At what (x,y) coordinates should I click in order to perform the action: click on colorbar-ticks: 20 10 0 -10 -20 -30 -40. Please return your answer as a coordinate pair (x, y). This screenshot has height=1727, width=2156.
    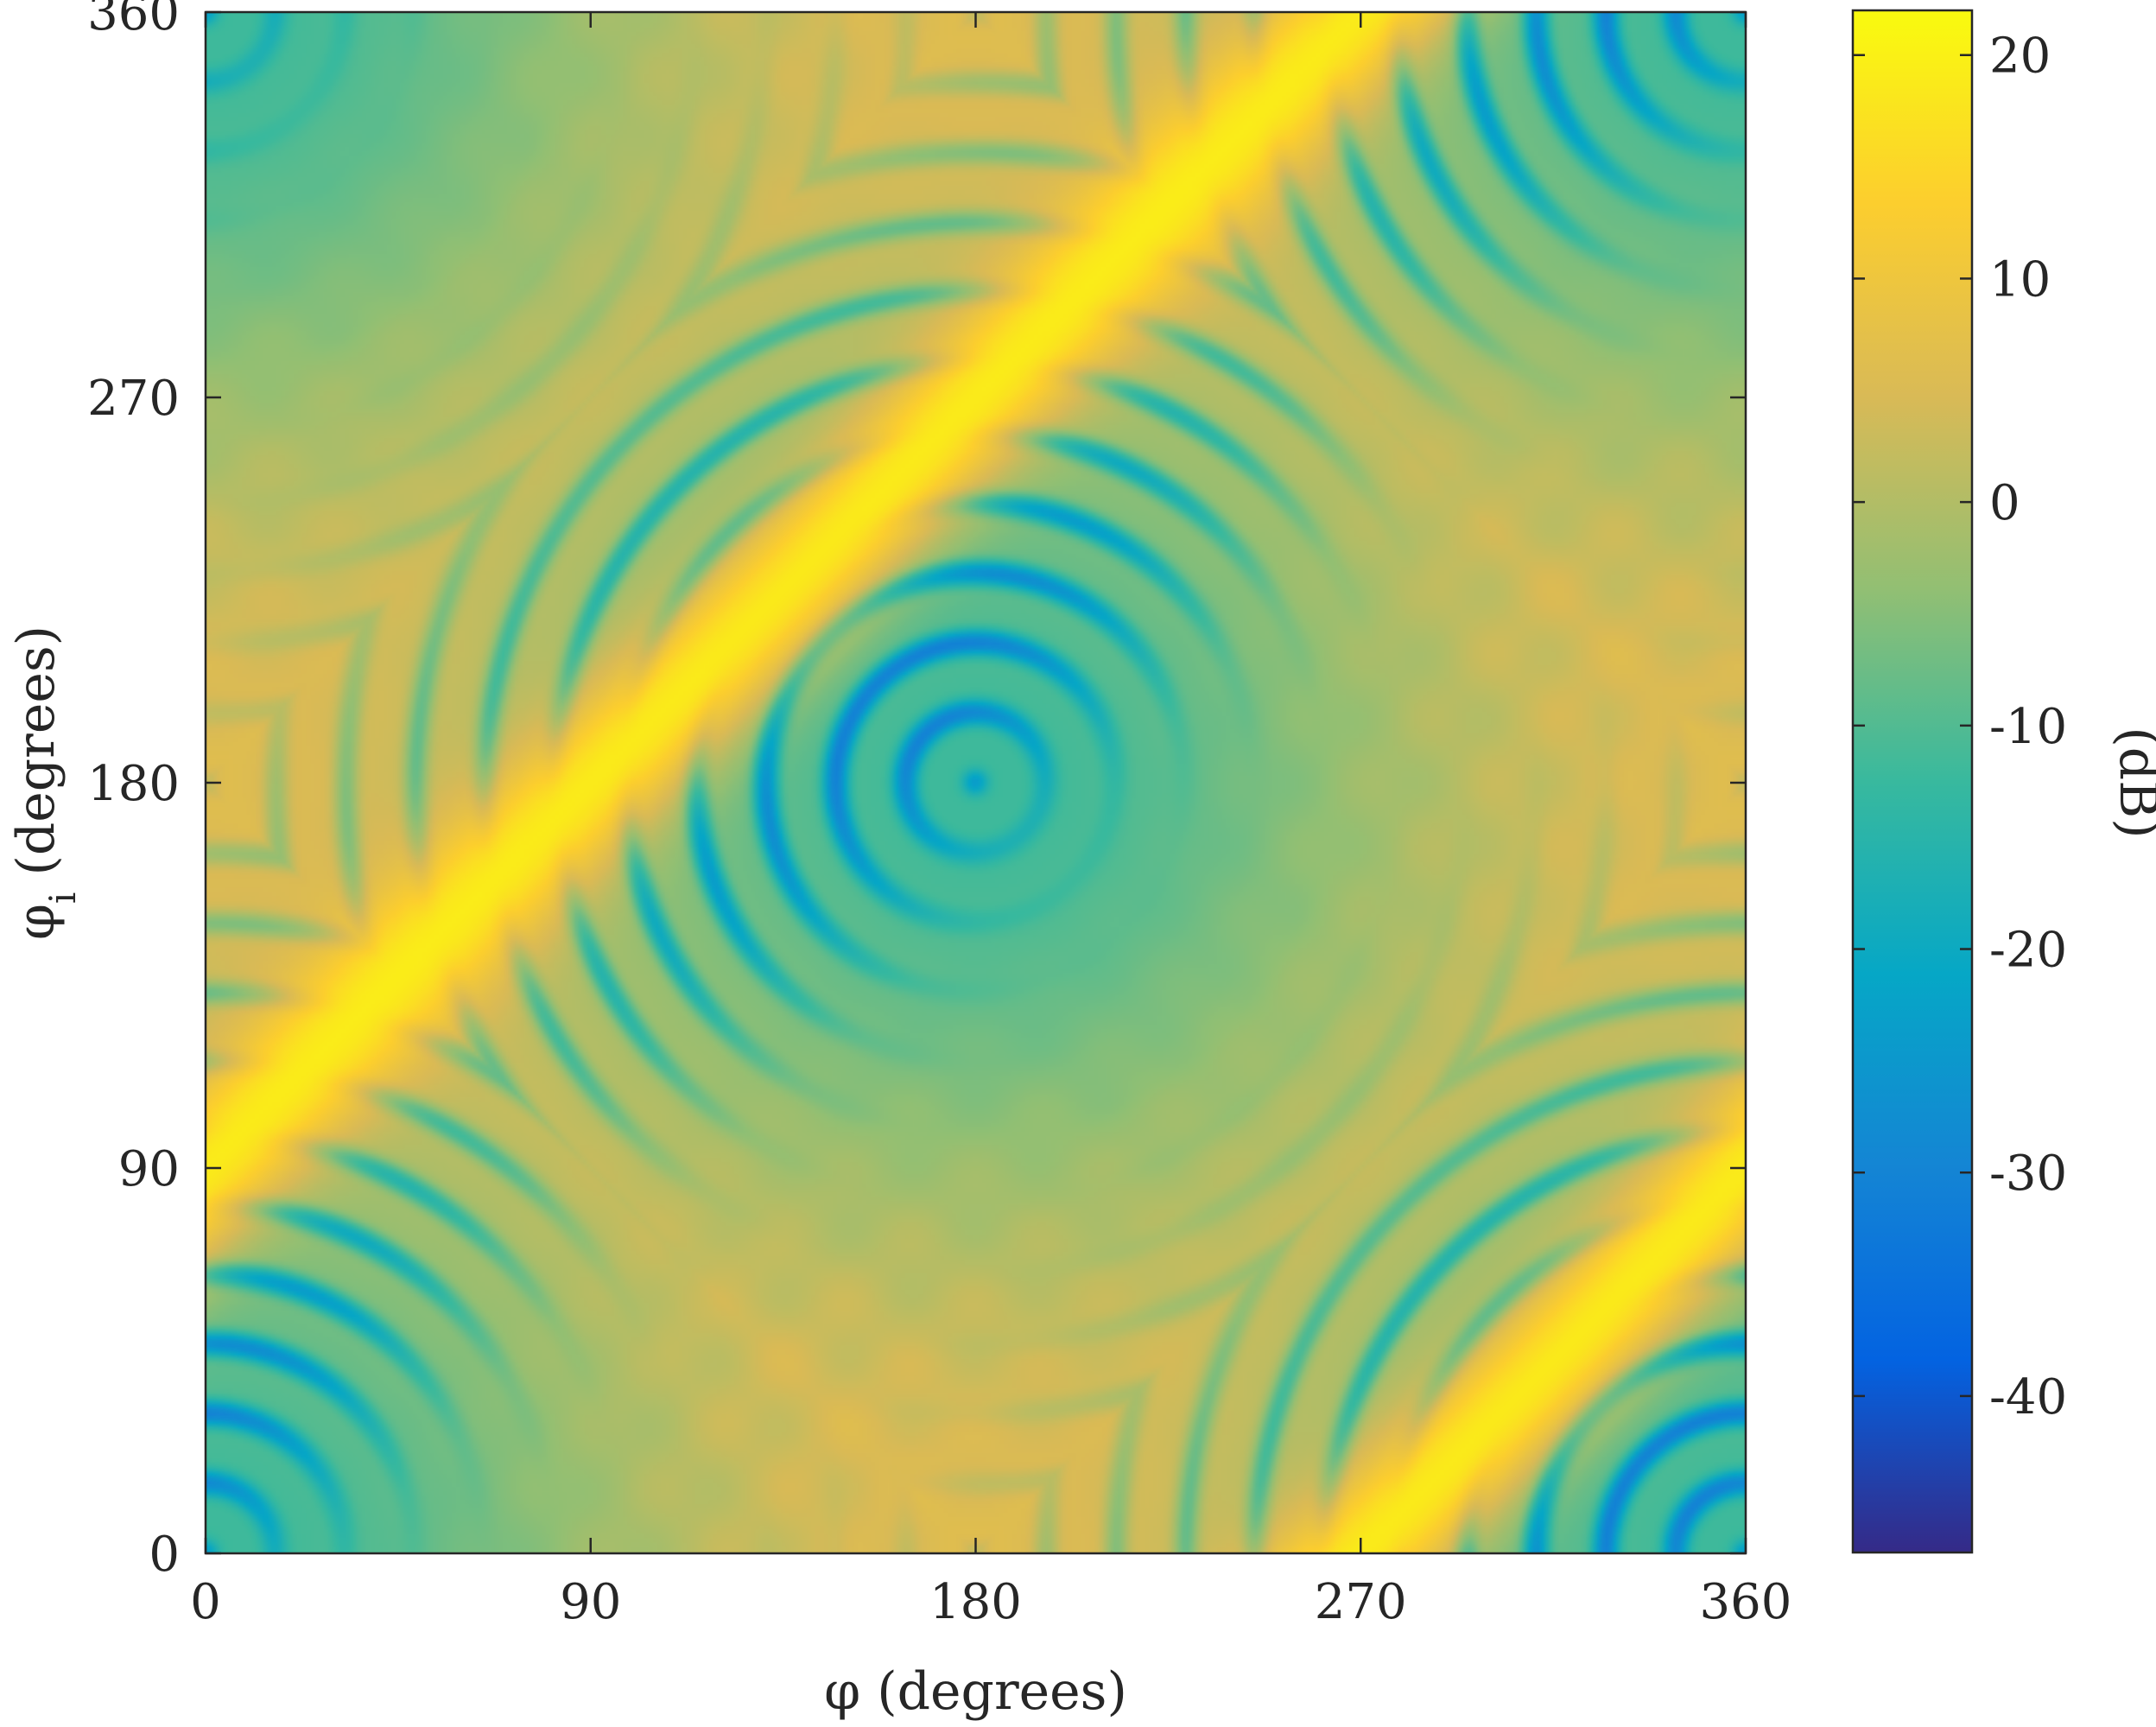
    Looking at the image, I should click on (1960, 727).